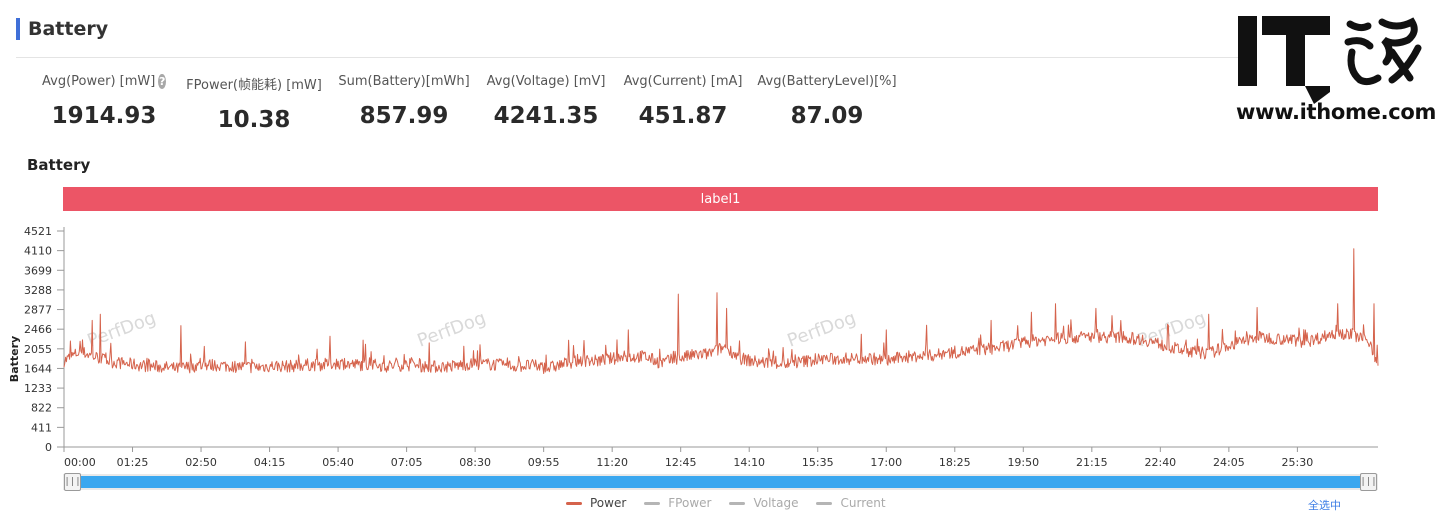 Image resolution: width=1440 pixels, height=526 pixels. Describe the element at coordinates (886, 462) in the screenshot. I see `x-tick-label: 17:00` at that location.